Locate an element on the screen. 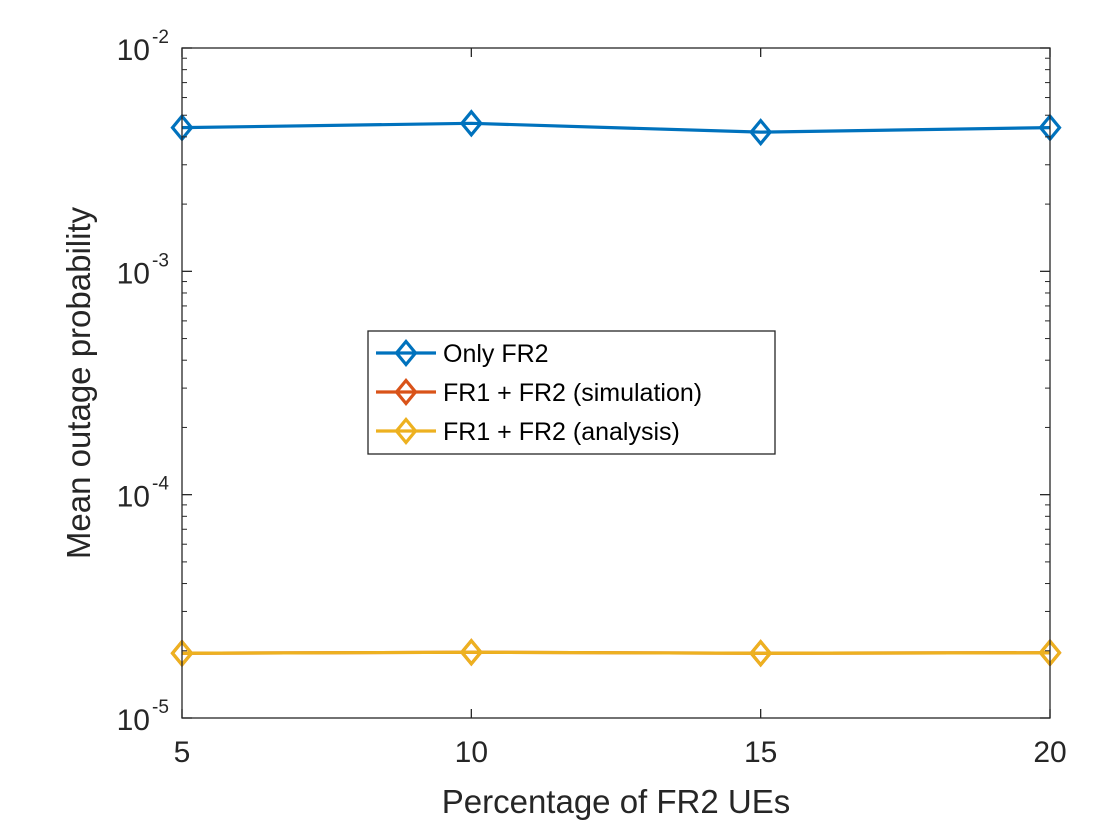  x-axis-title: Percentage of FR2 UEs is located at coordinates (616, 801).